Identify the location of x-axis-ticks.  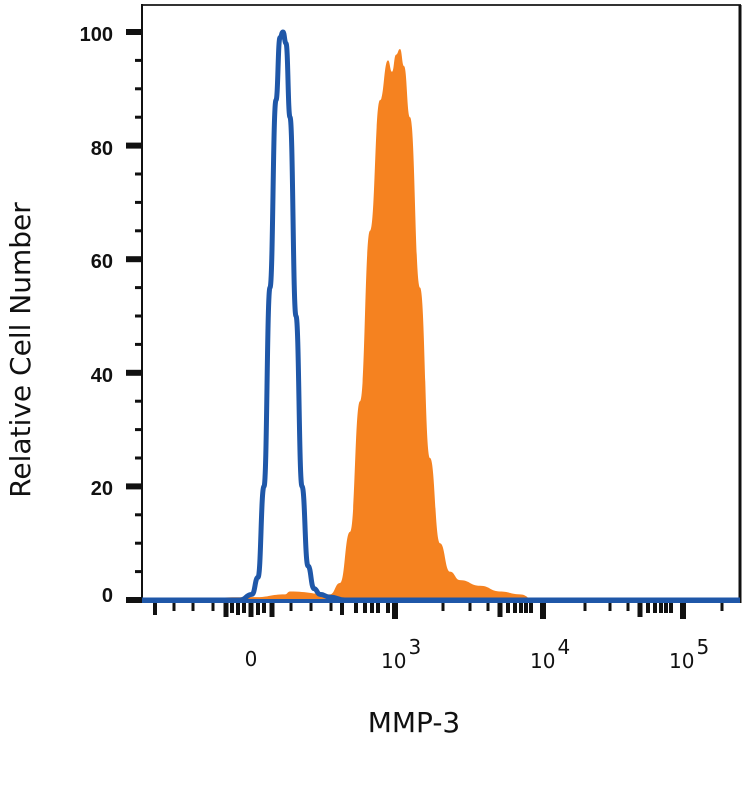
(438, 611).